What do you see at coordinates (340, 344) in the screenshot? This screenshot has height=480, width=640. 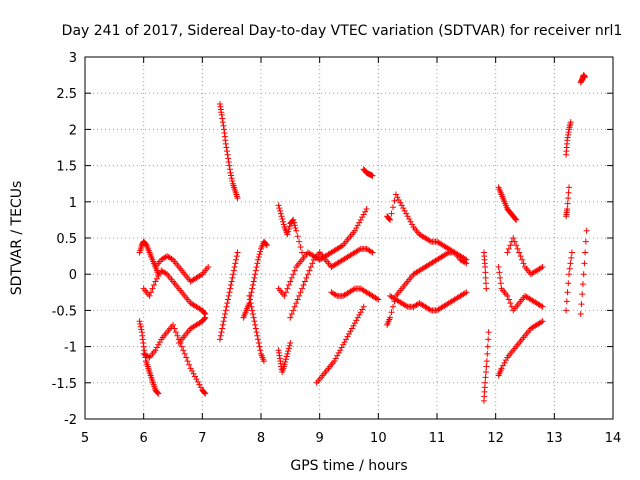 I see `series-arc-p` at bounding box center [340, 344].